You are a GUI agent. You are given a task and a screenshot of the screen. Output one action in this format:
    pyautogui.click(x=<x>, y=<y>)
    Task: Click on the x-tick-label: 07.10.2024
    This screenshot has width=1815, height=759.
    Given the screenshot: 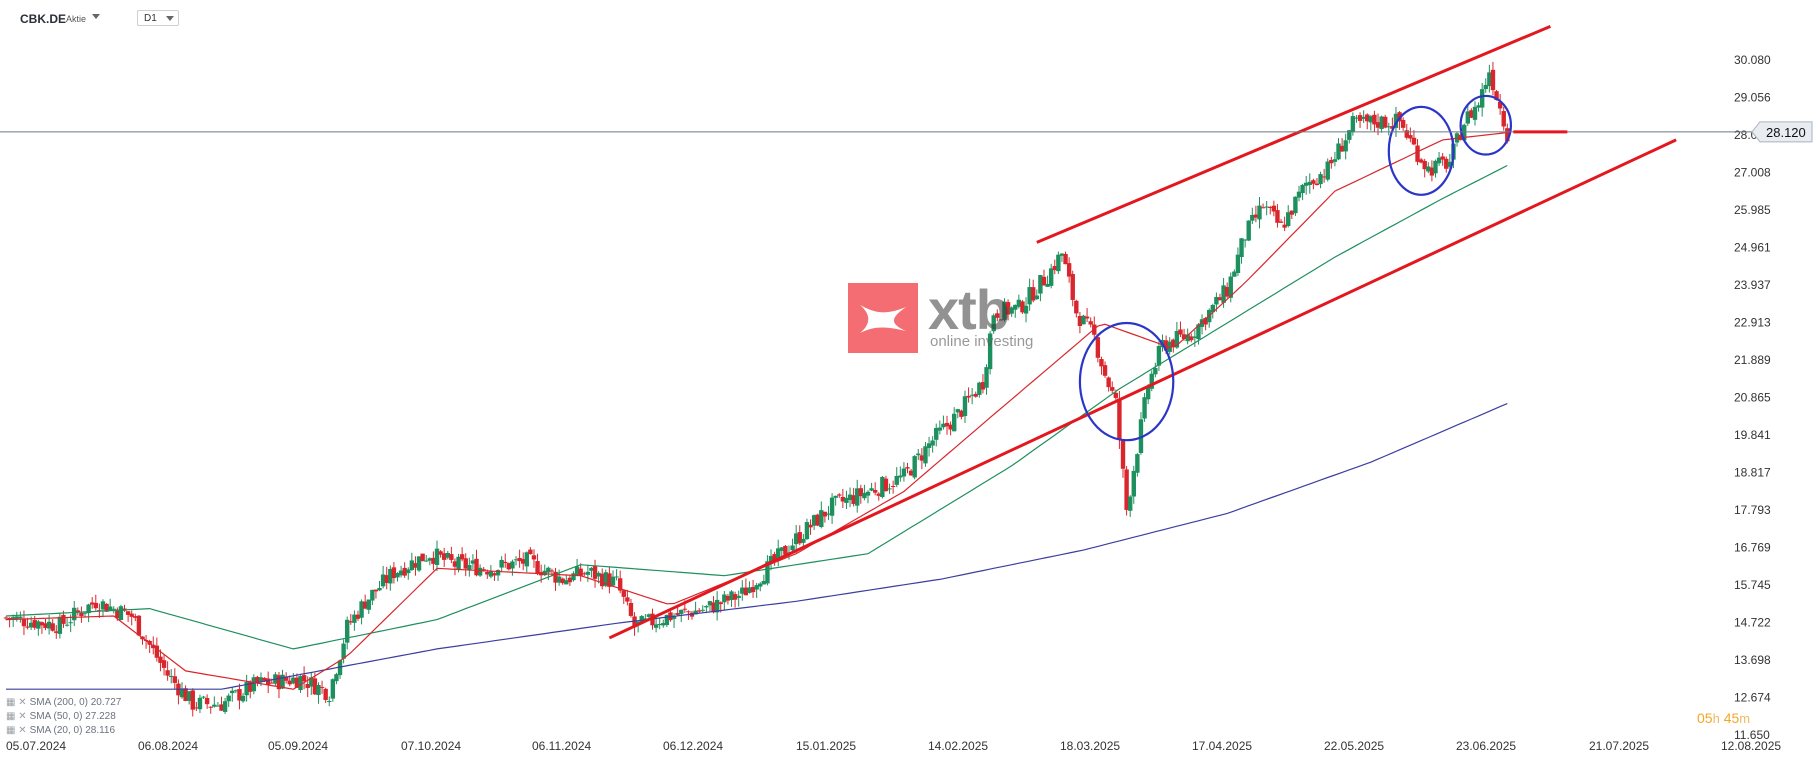 What is the action you would take?
    pyautogui.click(x=431, y=746)
    